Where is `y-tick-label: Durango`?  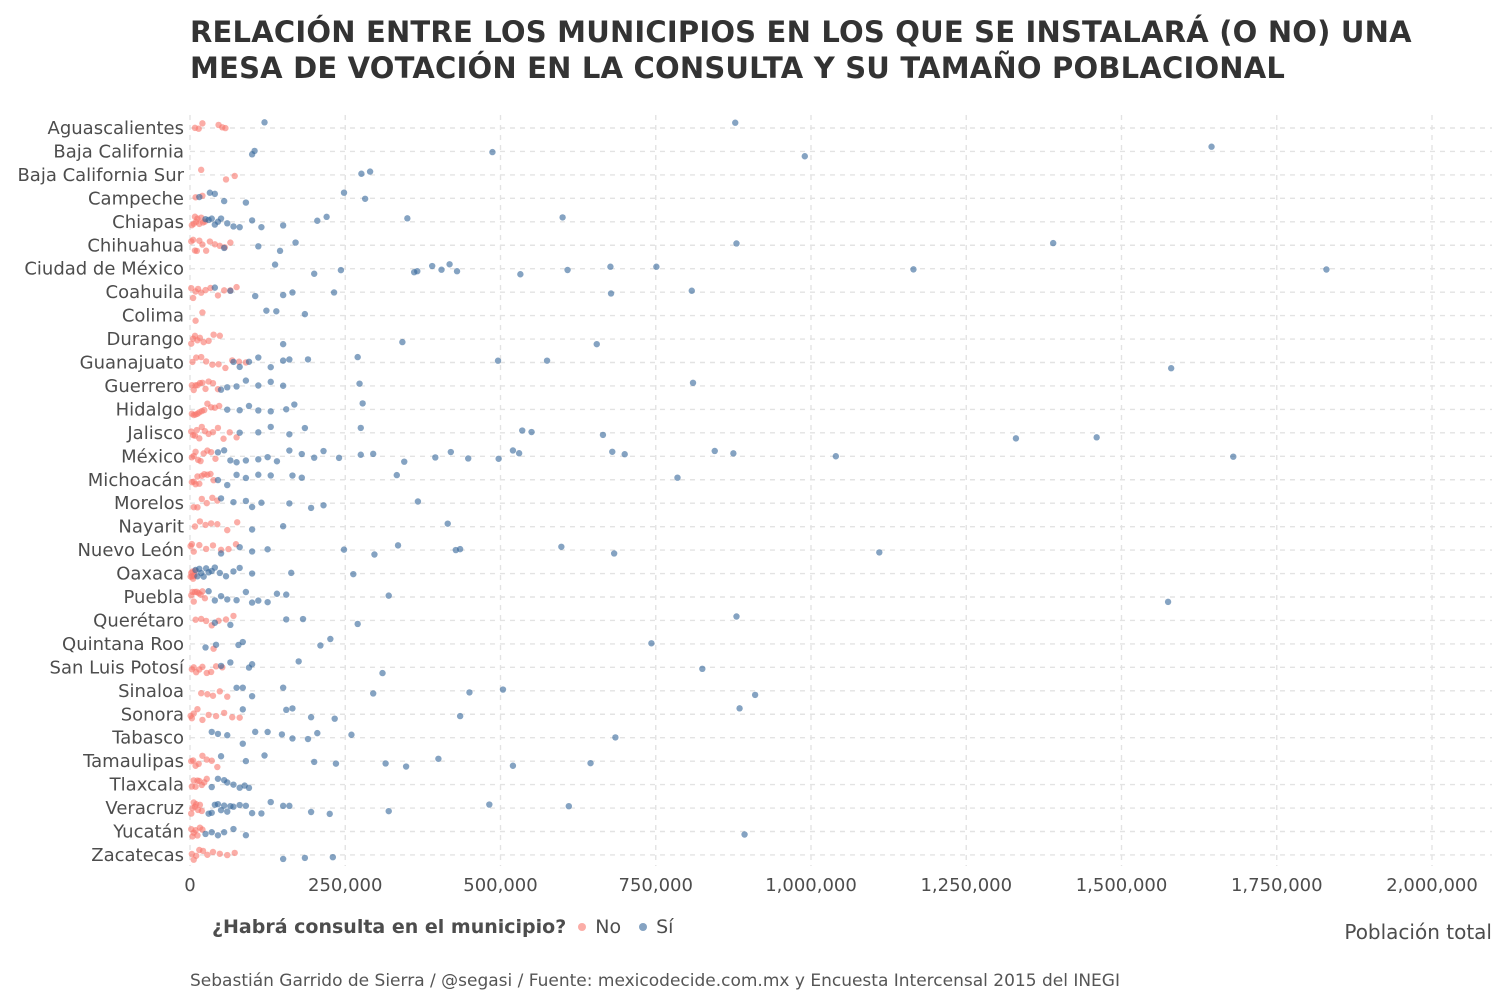 y-tick-label: Durango is located at coordinates (145, 339).